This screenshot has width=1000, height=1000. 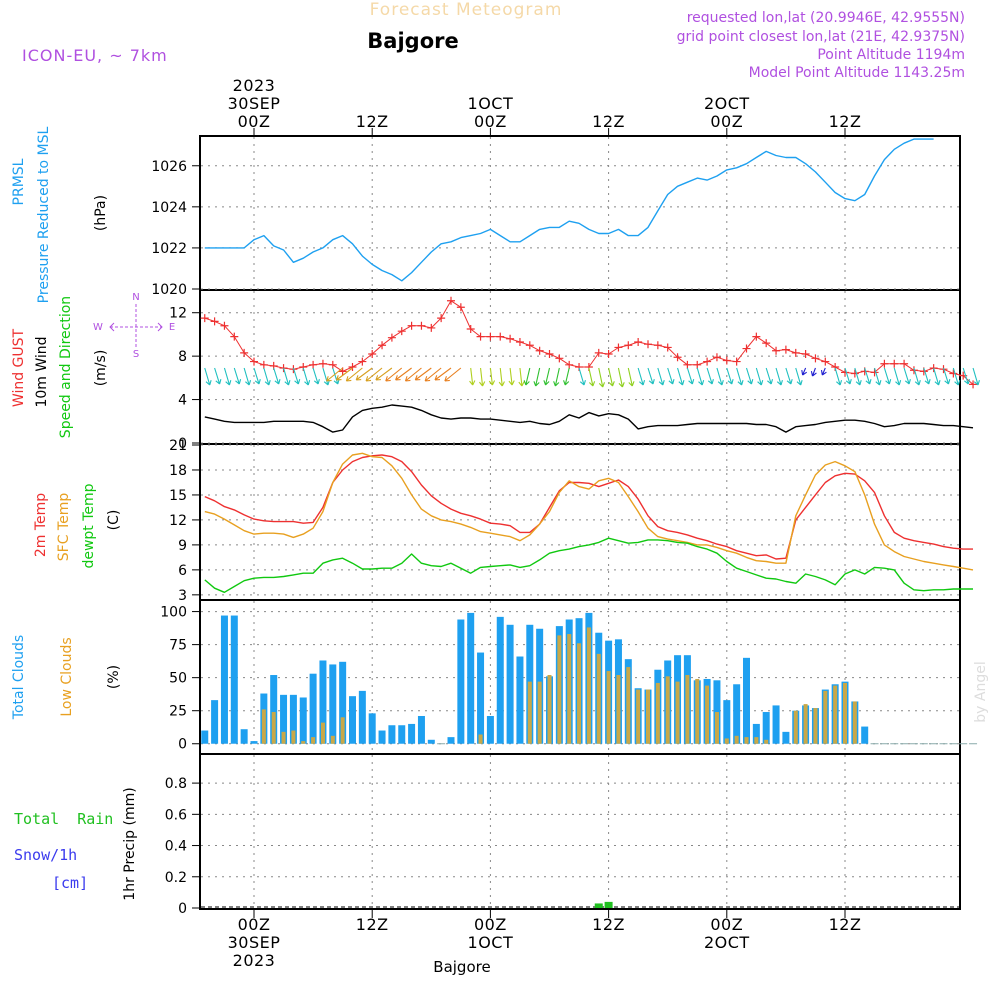 What do you see at coordinates (70, 883) in the screenshot?
I see `snow-unit-label: [cm]` at bounding box center [70, 883].